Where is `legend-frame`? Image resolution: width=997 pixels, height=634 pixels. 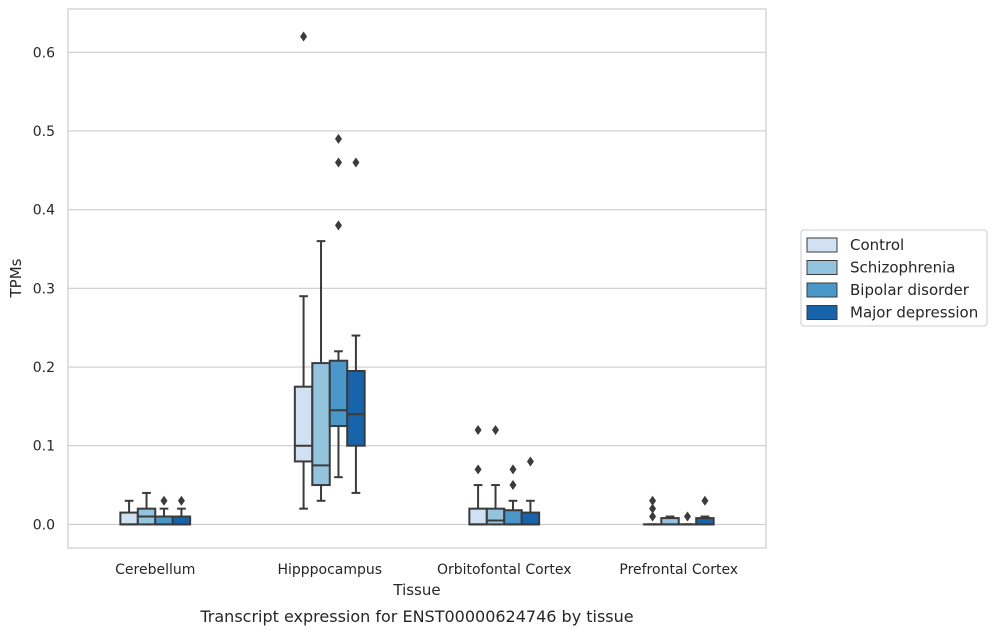
legend-frame is located at coordinates (894, 278).